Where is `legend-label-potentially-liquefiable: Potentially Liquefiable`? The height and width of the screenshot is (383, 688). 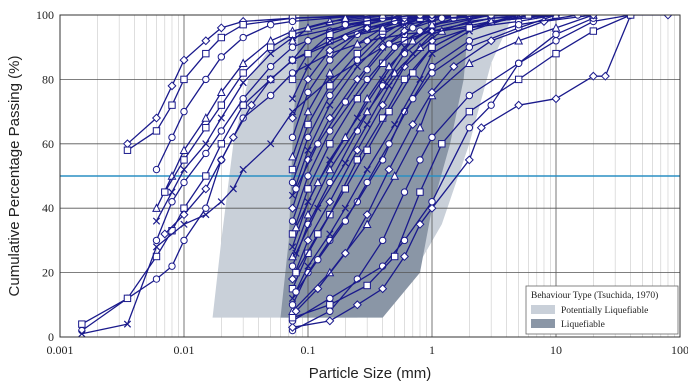 legend-label-potentially-liquefiable: Potentially Liquefiable is located at coordinates (604, 310).